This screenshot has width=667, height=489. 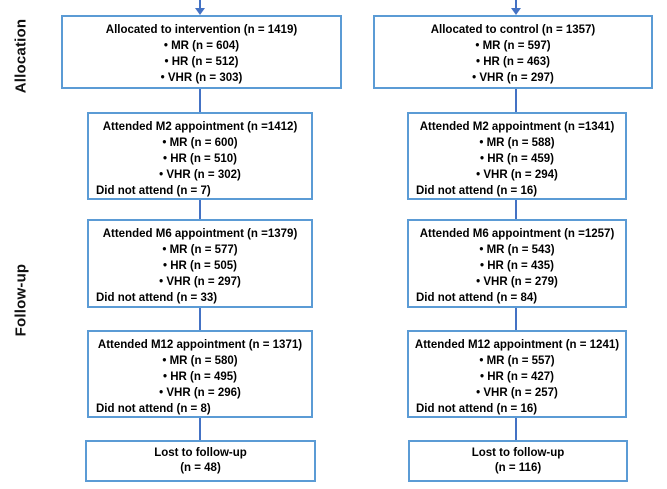 What do you see at coordinates (517, 250) in the screenshot?
I see `box-bullet: • MR (n = 543)` at bounding box center [517, 250].